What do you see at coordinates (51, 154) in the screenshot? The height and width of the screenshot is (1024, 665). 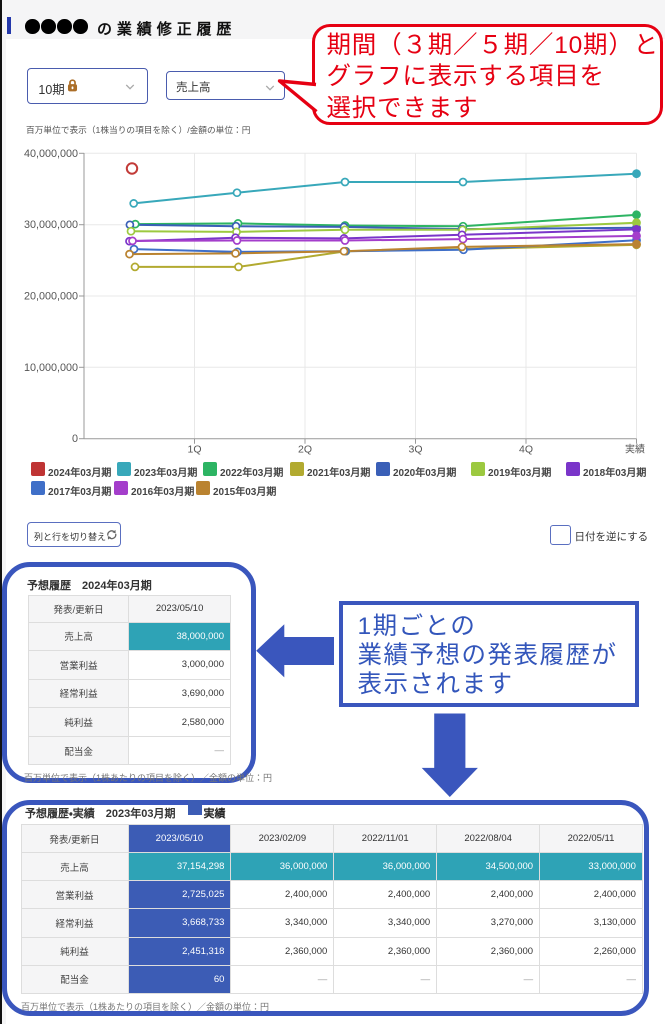 I see `svg-text: 40,000,000` at bounding box center [51, 154].